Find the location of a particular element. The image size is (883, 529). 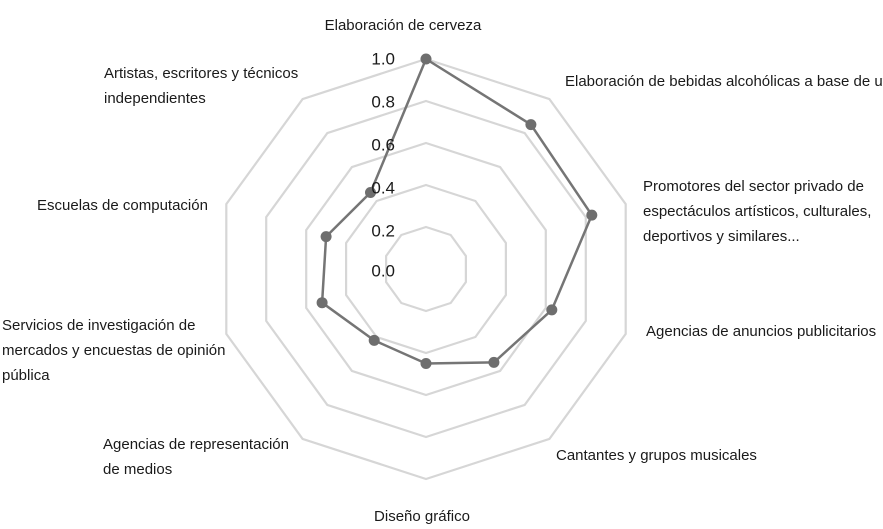

axis-label-line: Agencias de anuncios publicitarios is located at coordinates (761, 331).